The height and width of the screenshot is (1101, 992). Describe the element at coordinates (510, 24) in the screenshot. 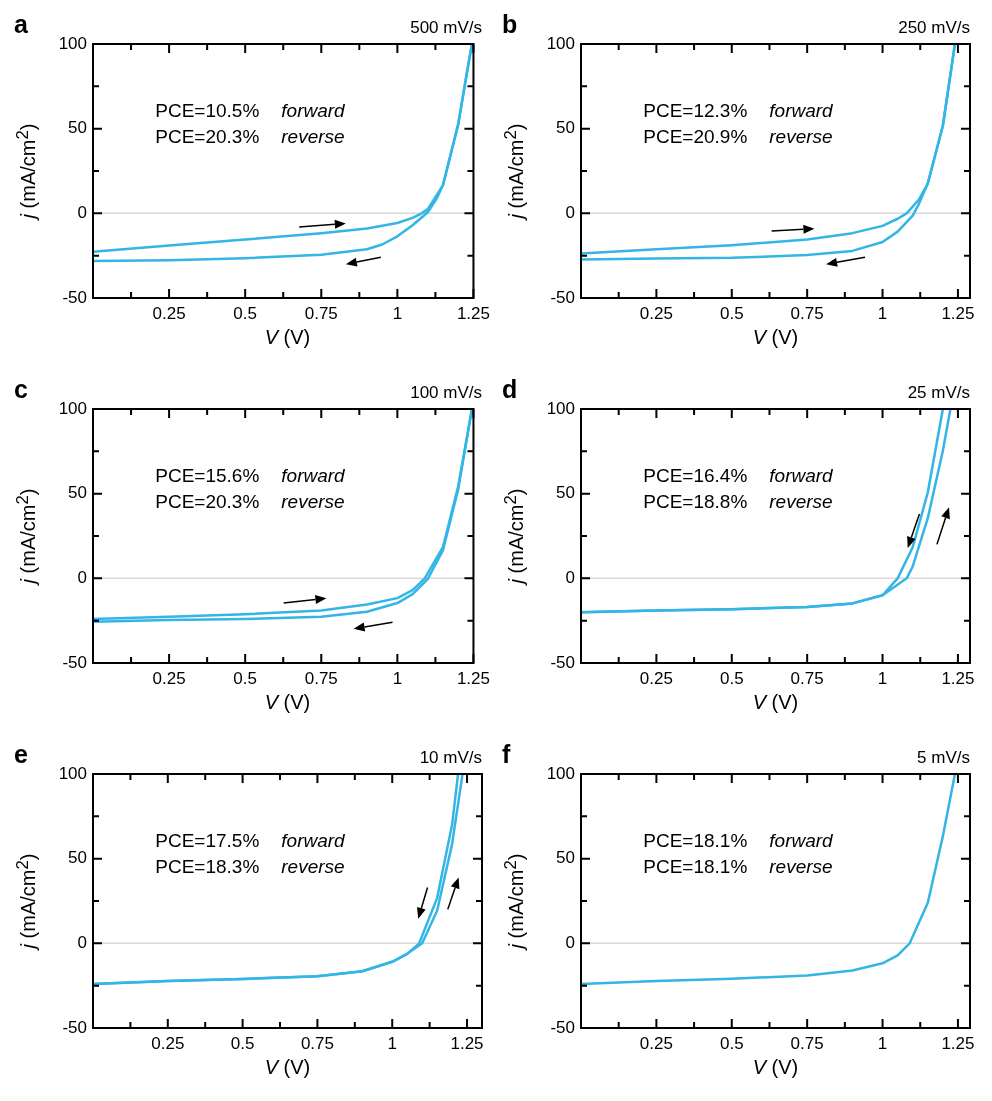

I see `text: b` at that location.